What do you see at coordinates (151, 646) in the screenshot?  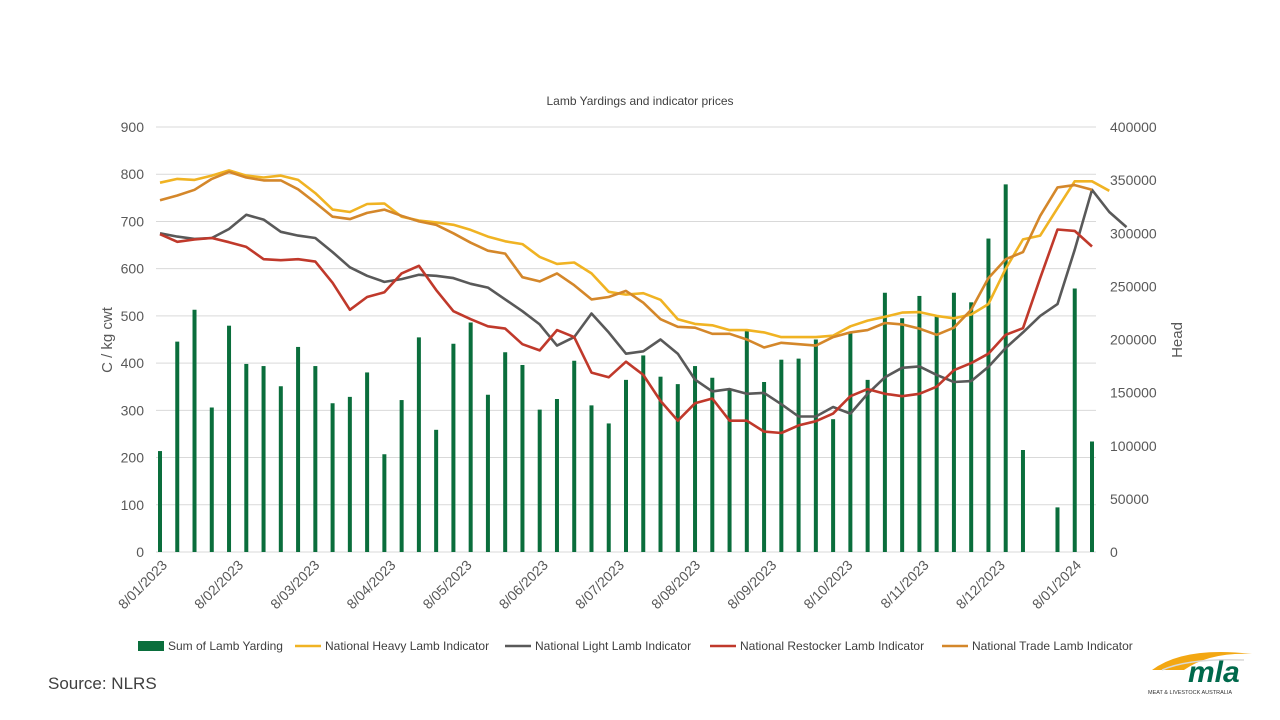 I see `legend-swatch` at bounding box center [151, 646].